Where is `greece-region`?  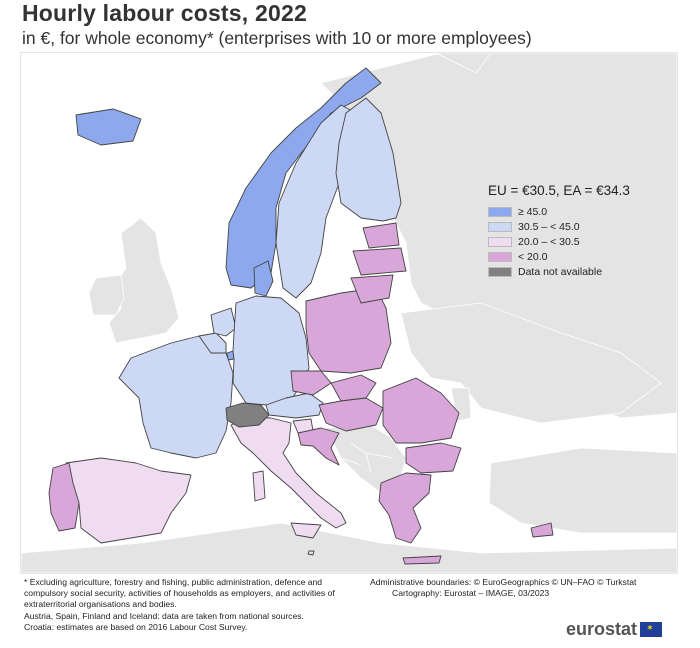
greece-region is located at coordinates (405, 508).